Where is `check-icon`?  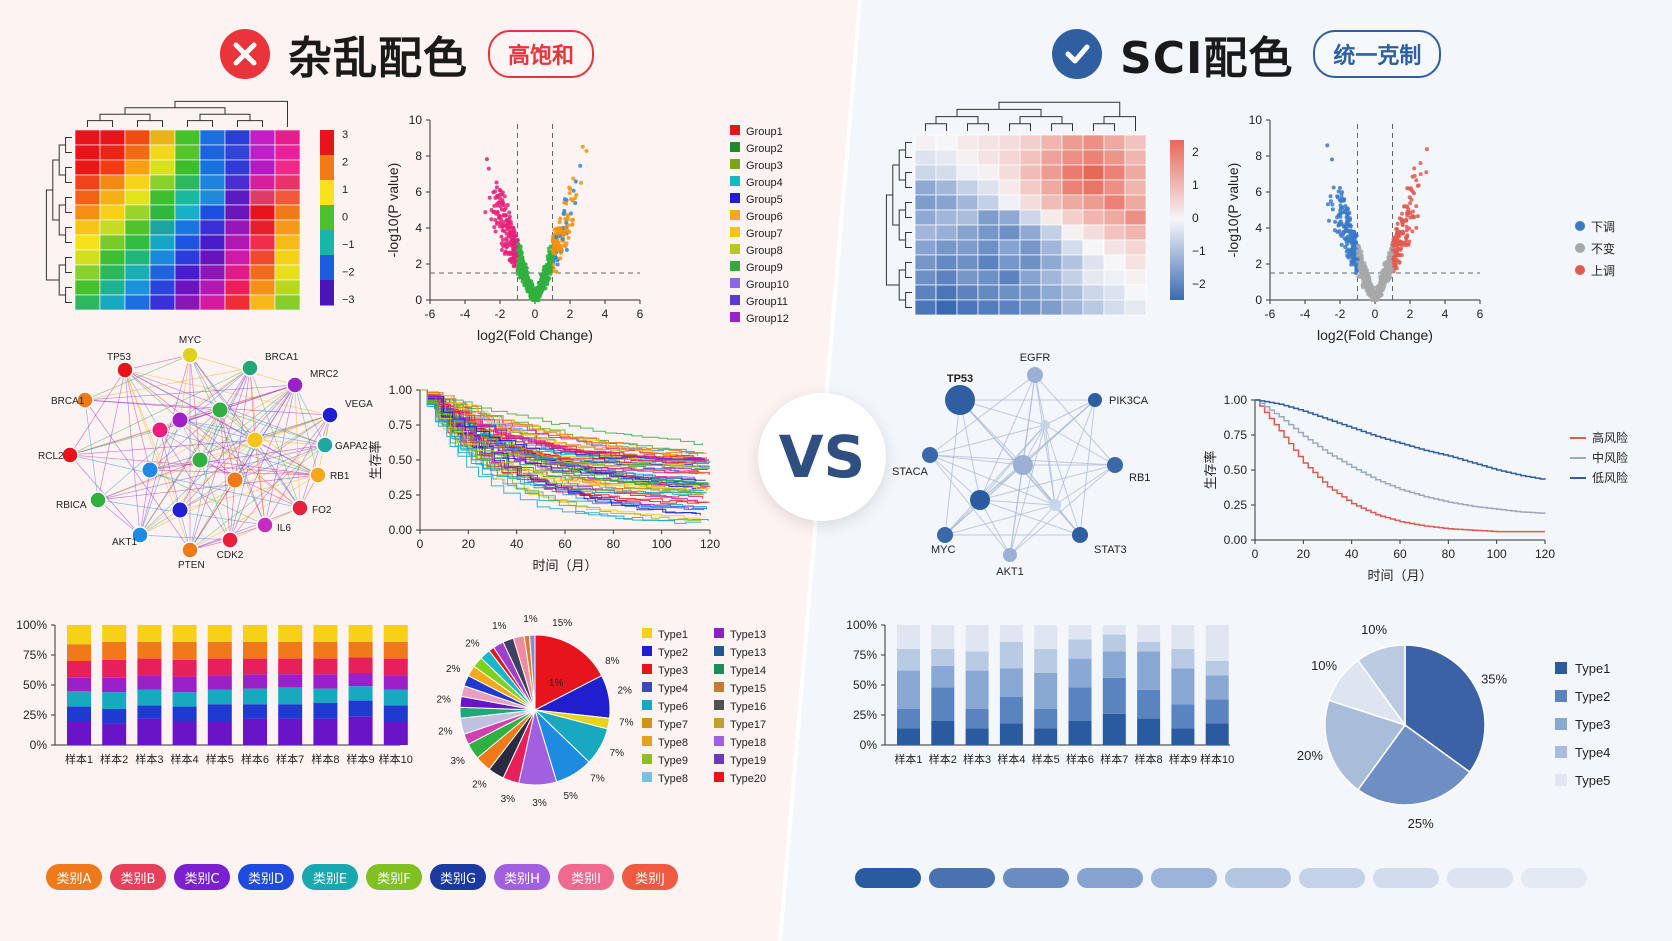 check-icon is located at coordinates (1077, 54).